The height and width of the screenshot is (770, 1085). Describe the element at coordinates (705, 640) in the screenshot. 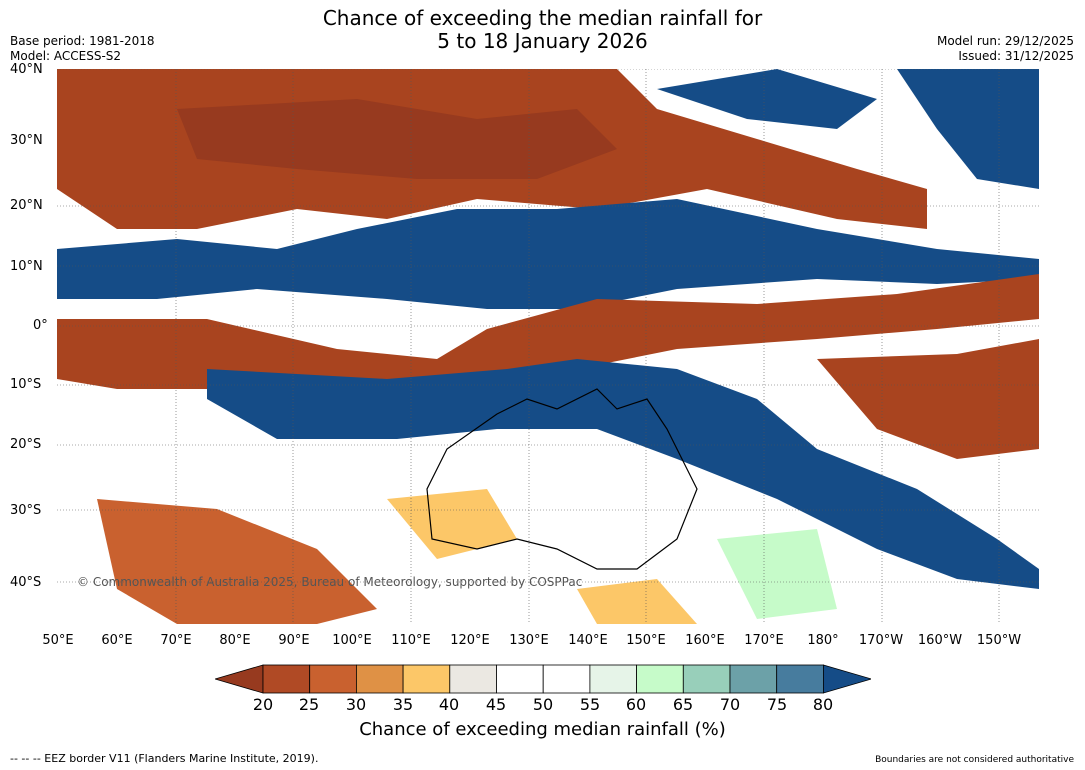

I see `lon-label: 160°E` at that location.